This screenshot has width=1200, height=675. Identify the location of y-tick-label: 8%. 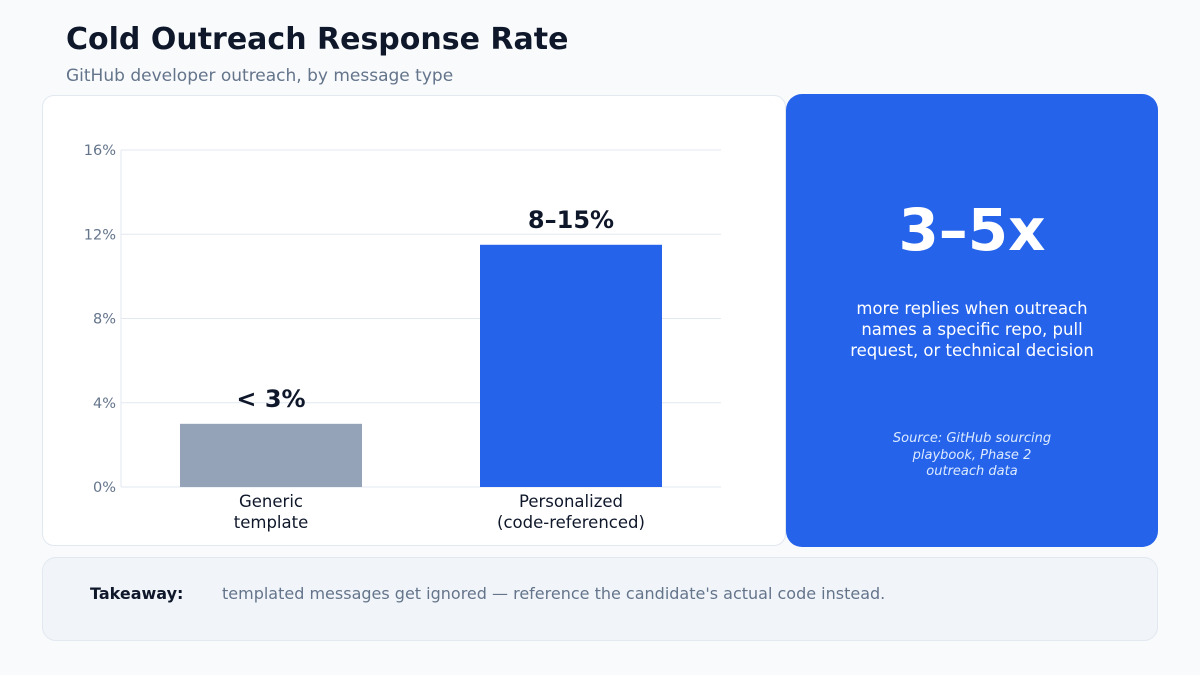
(104, 320).